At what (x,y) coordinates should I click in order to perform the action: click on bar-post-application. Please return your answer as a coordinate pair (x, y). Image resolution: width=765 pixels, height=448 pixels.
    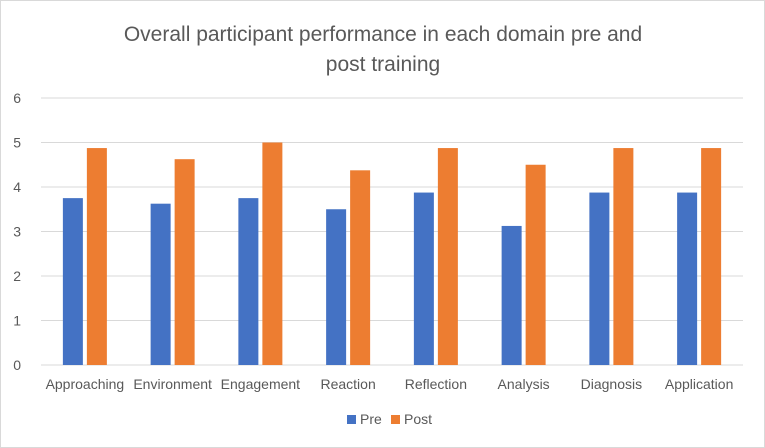
    Looking at the image, I should click on (711, 256).